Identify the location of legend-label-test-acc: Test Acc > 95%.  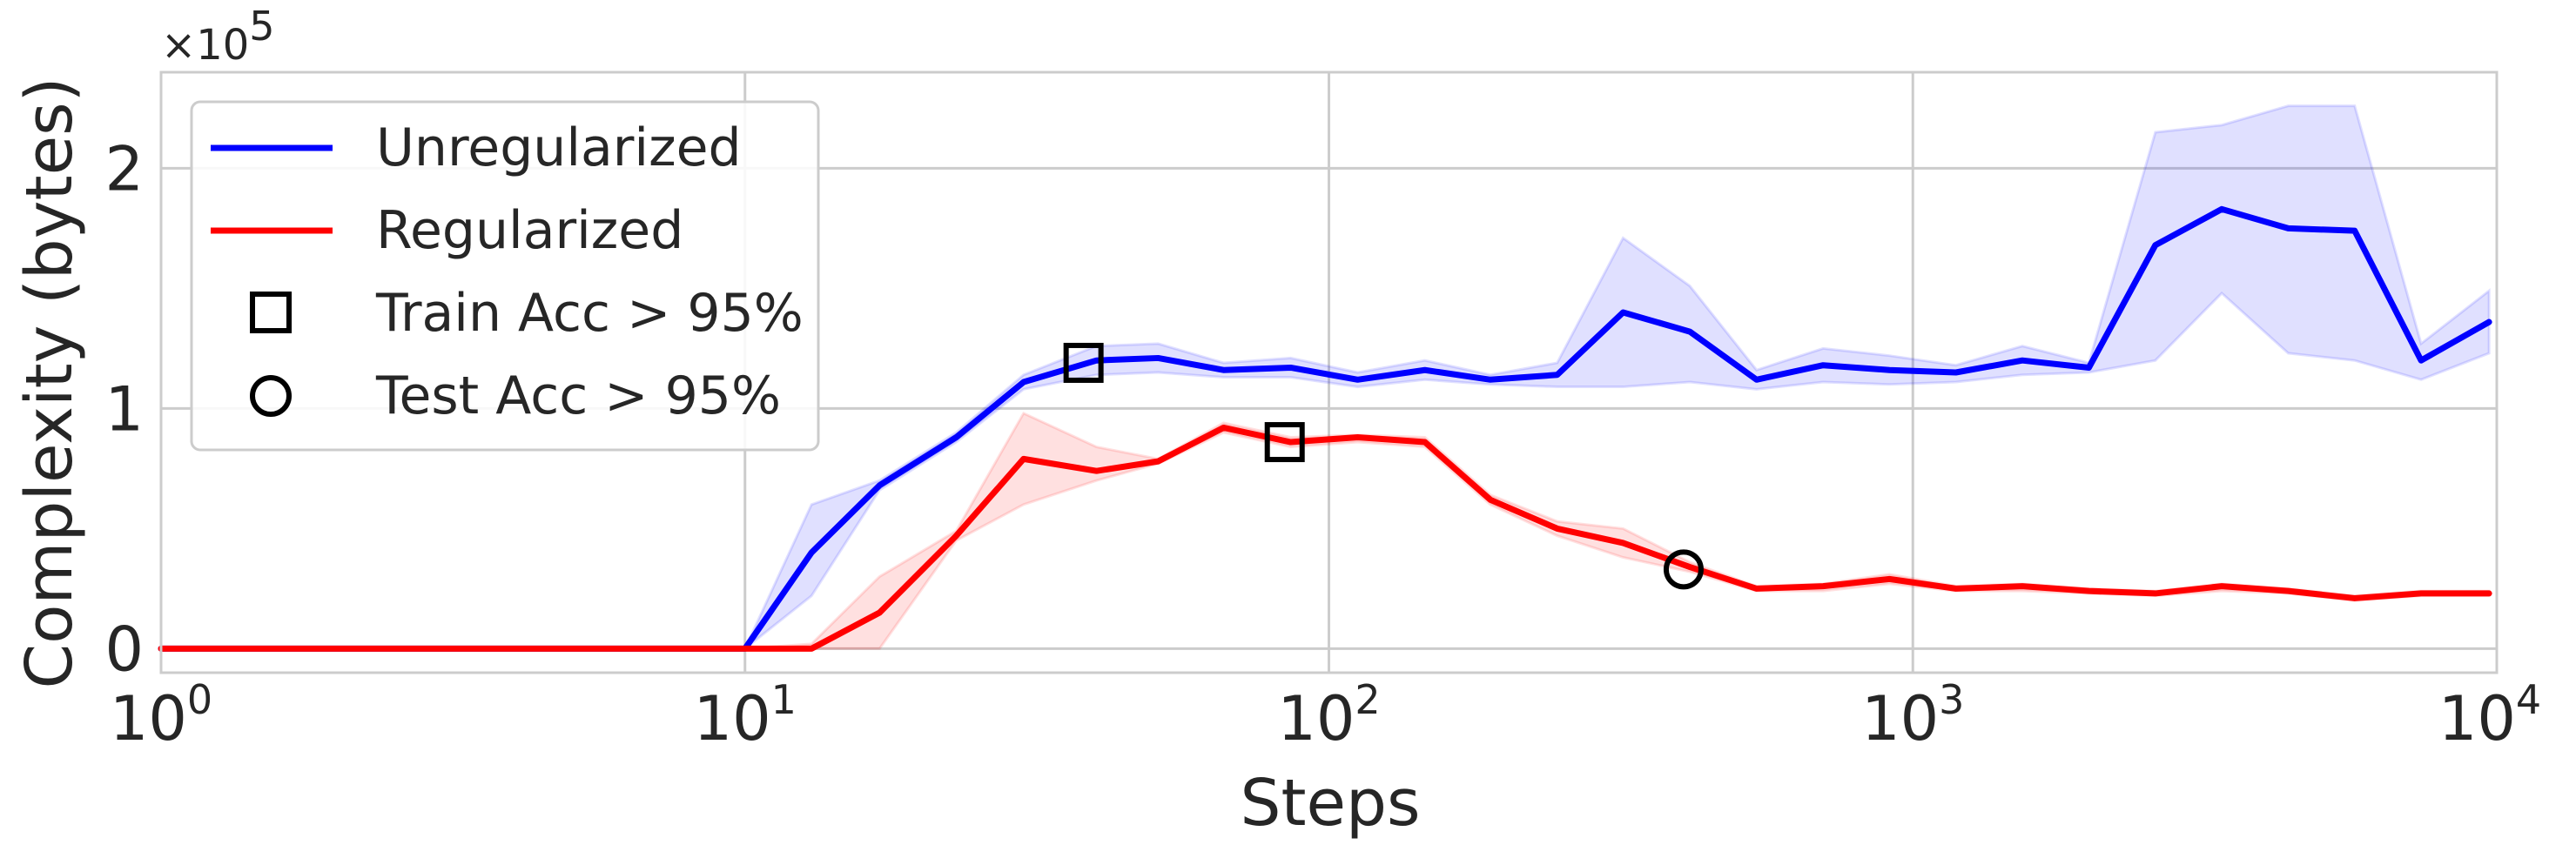
(578, 395).